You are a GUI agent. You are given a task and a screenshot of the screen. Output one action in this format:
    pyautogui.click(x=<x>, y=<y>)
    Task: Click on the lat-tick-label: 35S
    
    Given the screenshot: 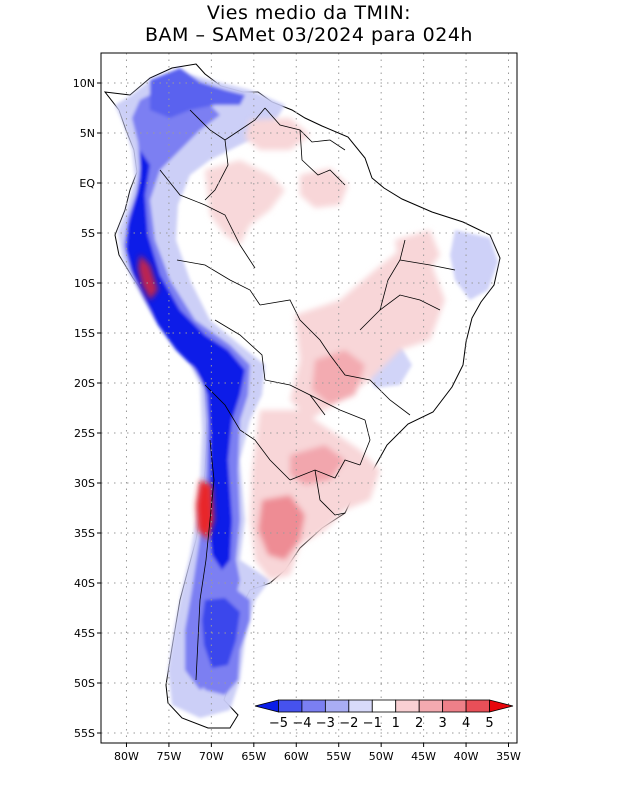 What is the action you would take?
    pyautogui.click(x=84, y=533)
    